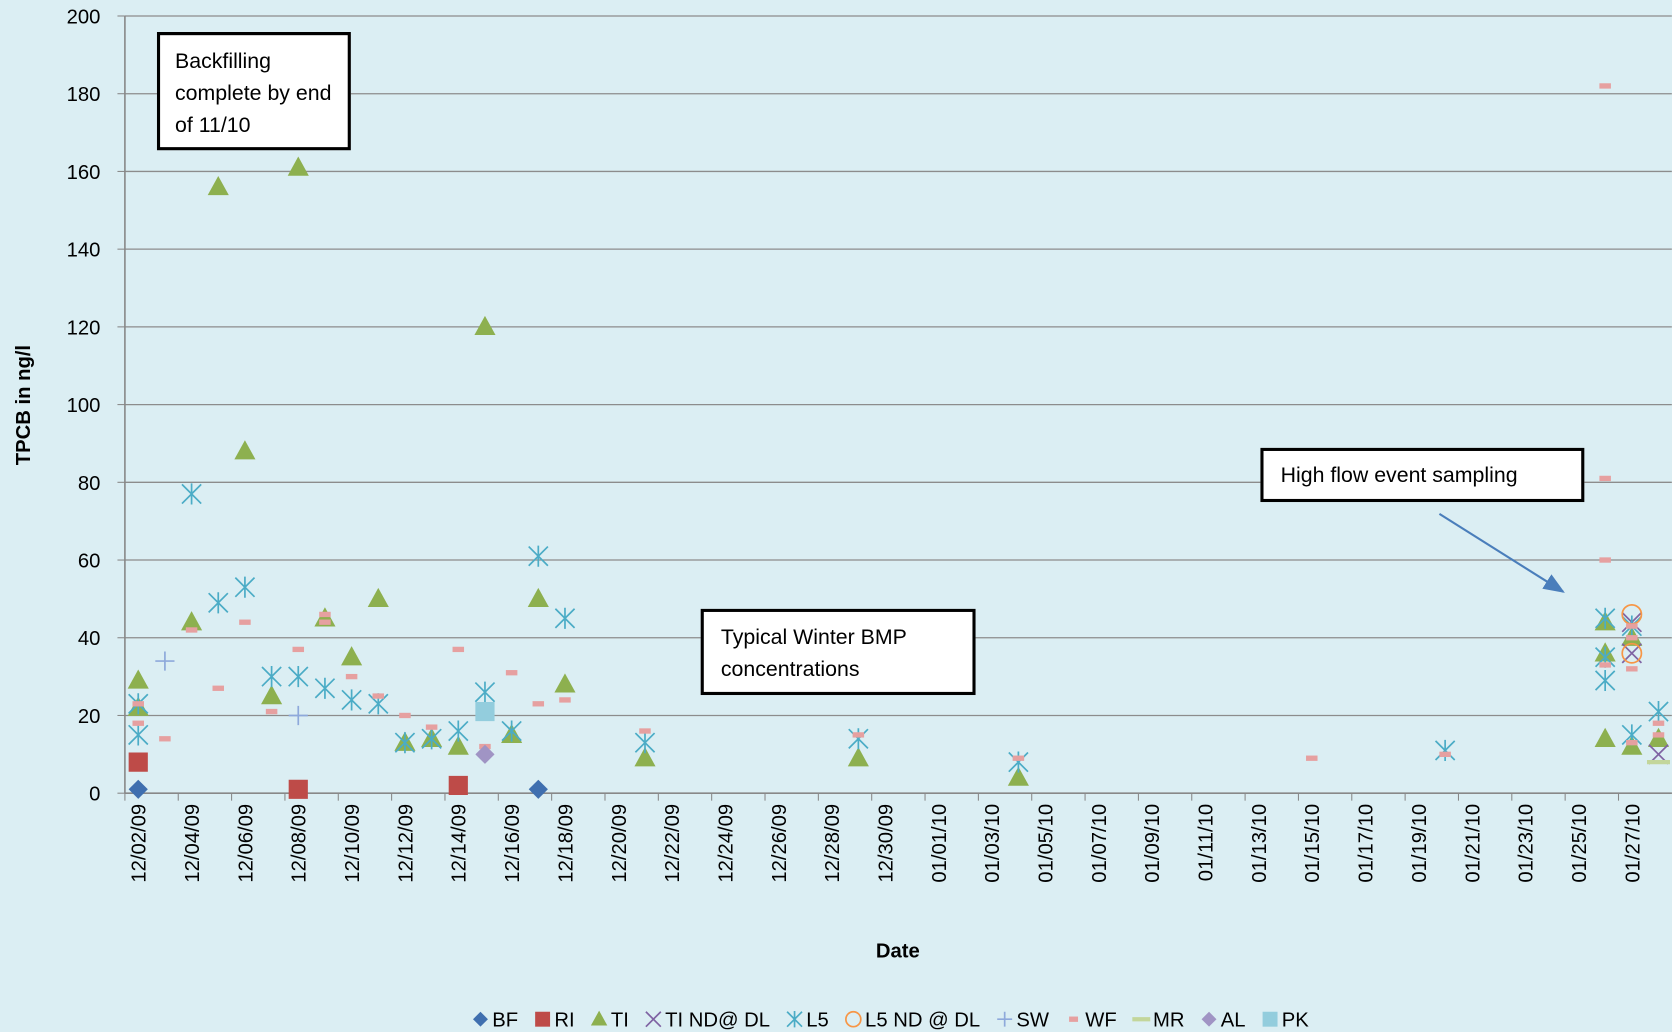 The height and width of the screenshot is (1032, 1672). What do you see at coordinates (673, 843) in the screenshot?
I see `x-tick-label: 12/22/09` at bounding box center [673, 843].